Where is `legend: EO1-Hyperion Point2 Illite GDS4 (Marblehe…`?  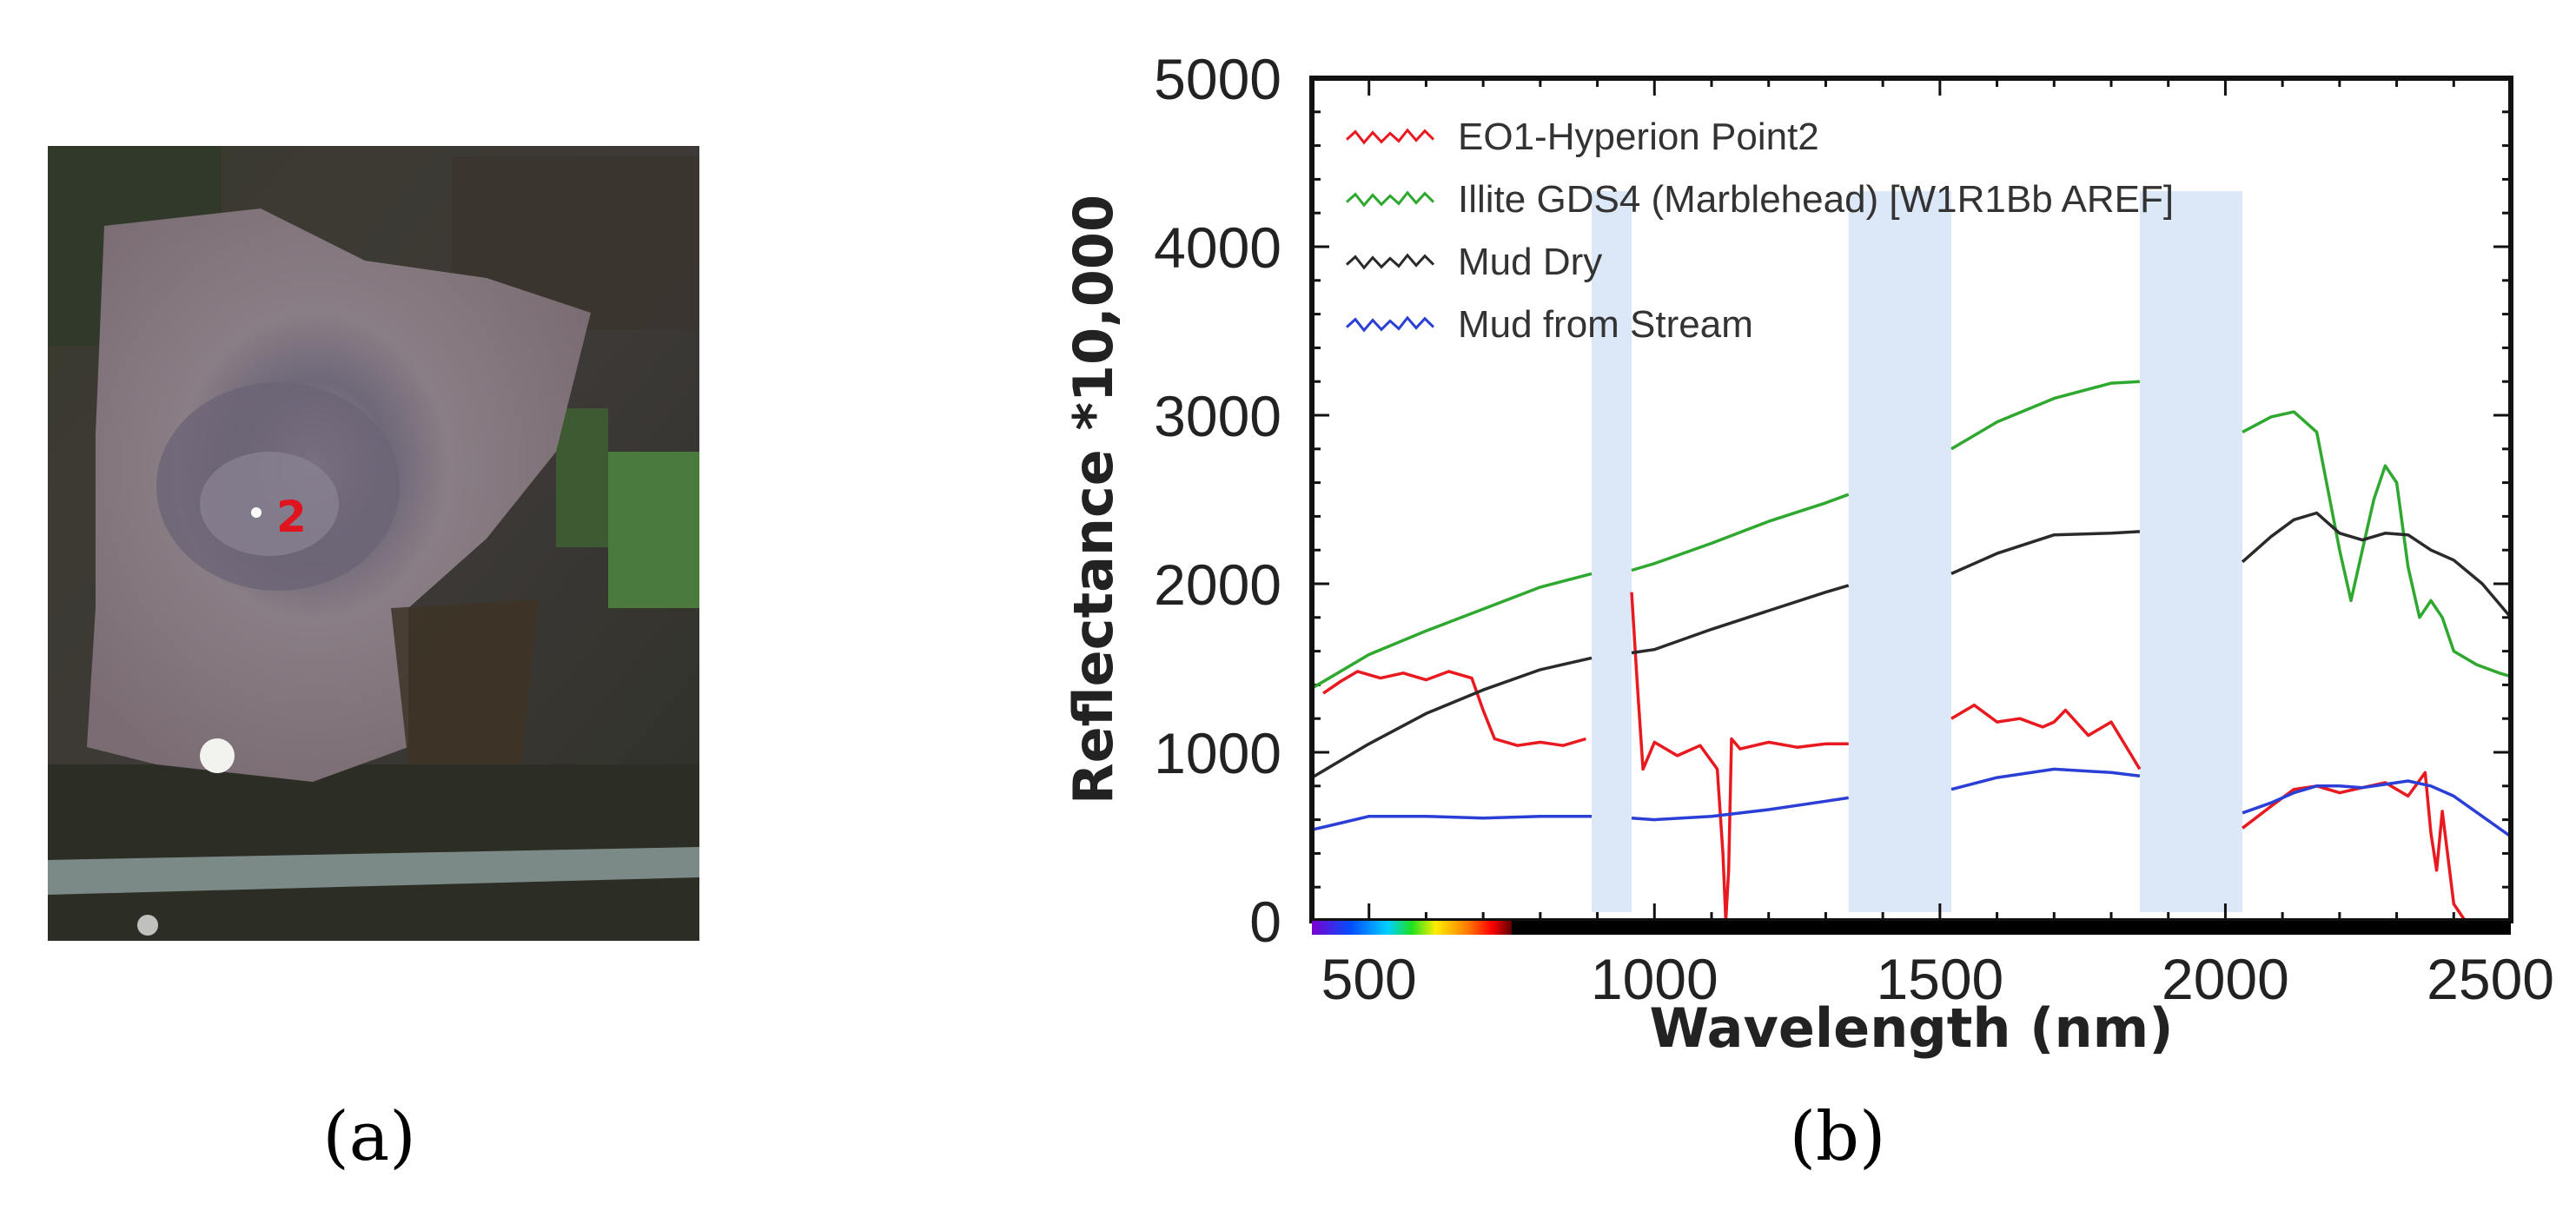
legend: EO1-Hyperion Point2 Illite GDS4 (Marblehe… is located at coordinates (1759, 231).